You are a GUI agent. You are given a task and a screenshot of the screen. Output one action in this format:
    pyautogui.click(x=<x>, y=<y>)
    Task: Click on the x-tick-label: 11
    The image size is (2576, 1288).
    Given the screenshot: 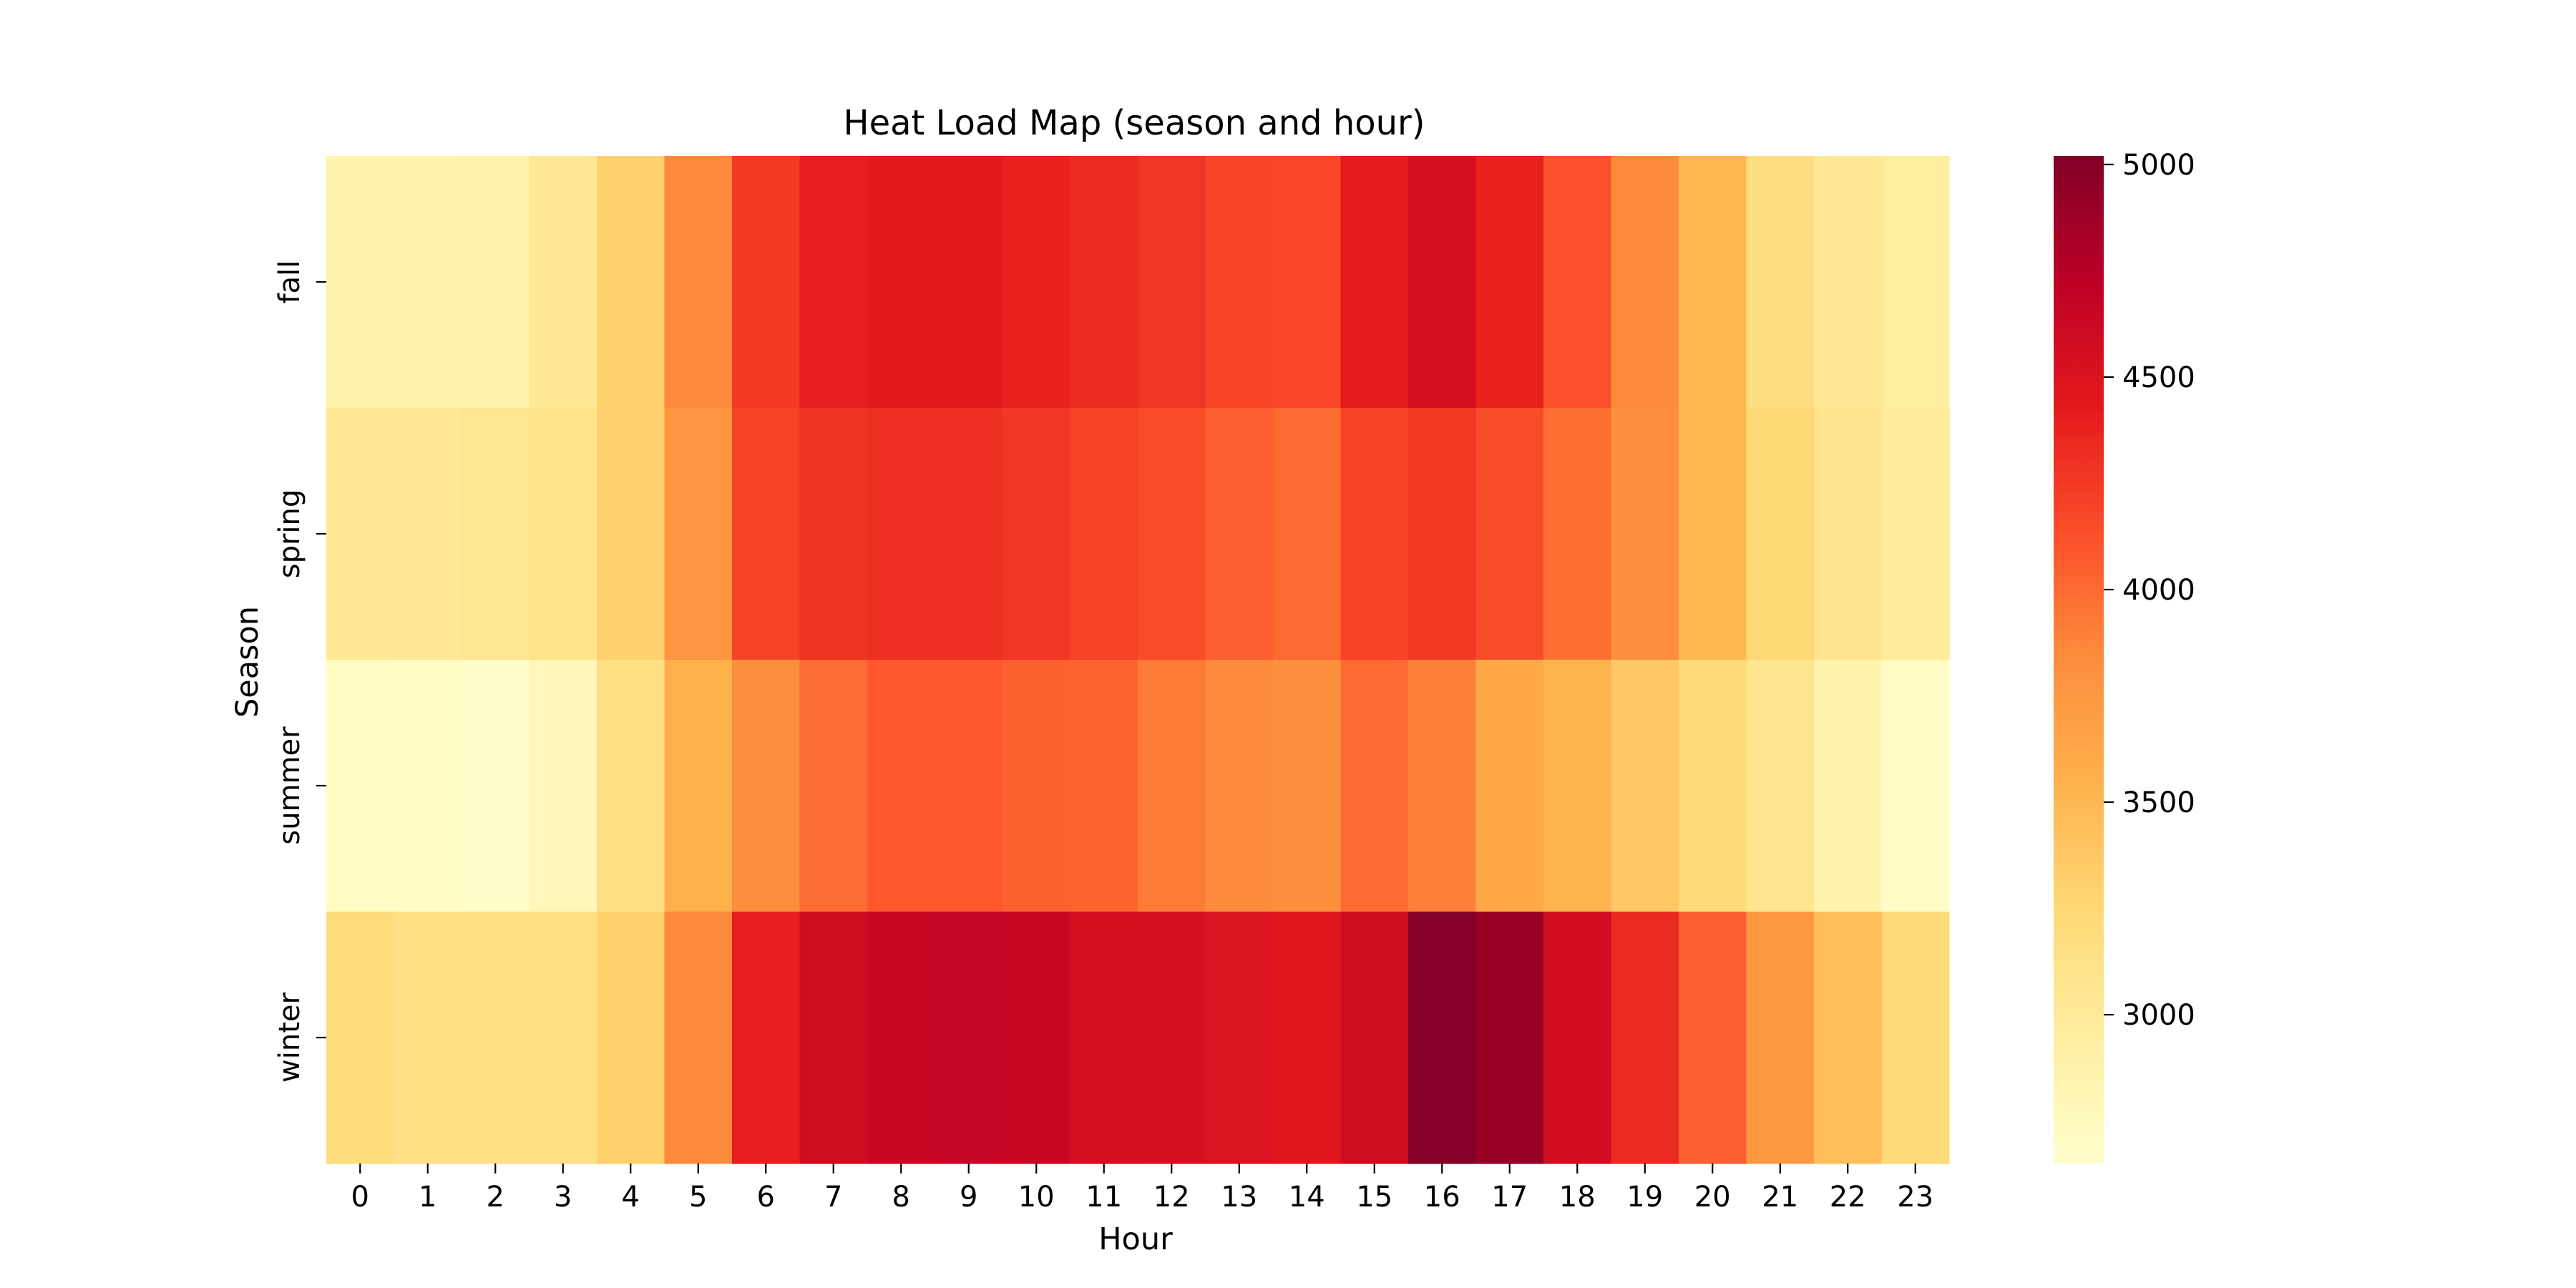 What is the action you would take?
    pyautogui.click(x=1103, y=1197)
    